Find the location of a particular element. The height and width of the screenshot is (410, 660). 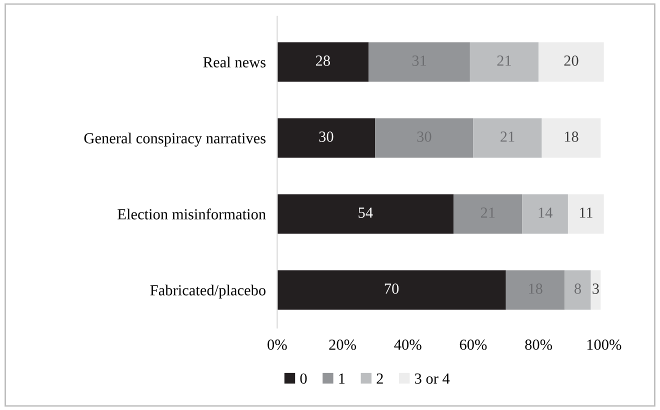

data-label: 14 is located at coordinates (545, 213).